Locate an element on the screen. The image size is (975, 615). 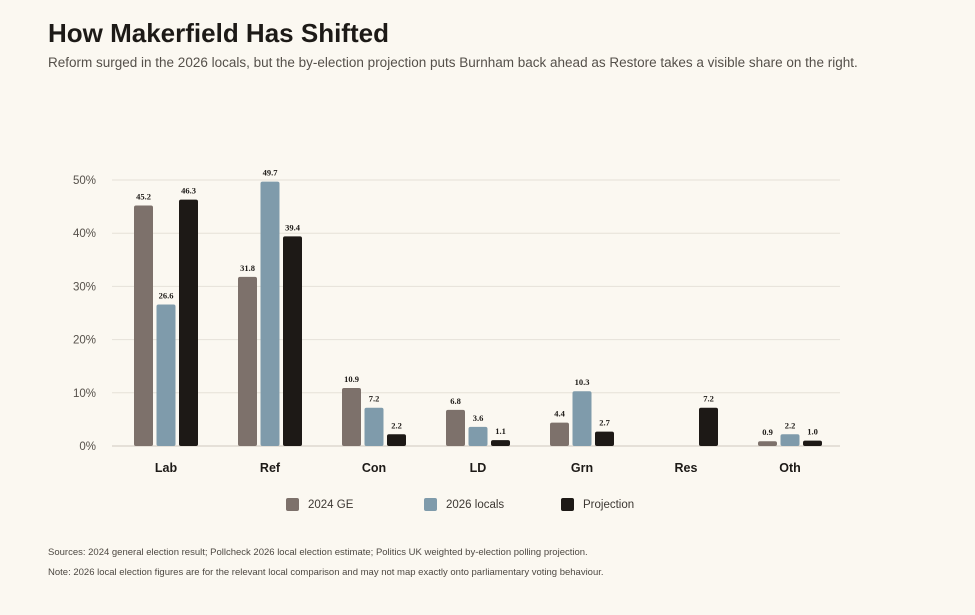
data-label-ref-2026-locals: 49.7 is located at coordinates (271, 173).